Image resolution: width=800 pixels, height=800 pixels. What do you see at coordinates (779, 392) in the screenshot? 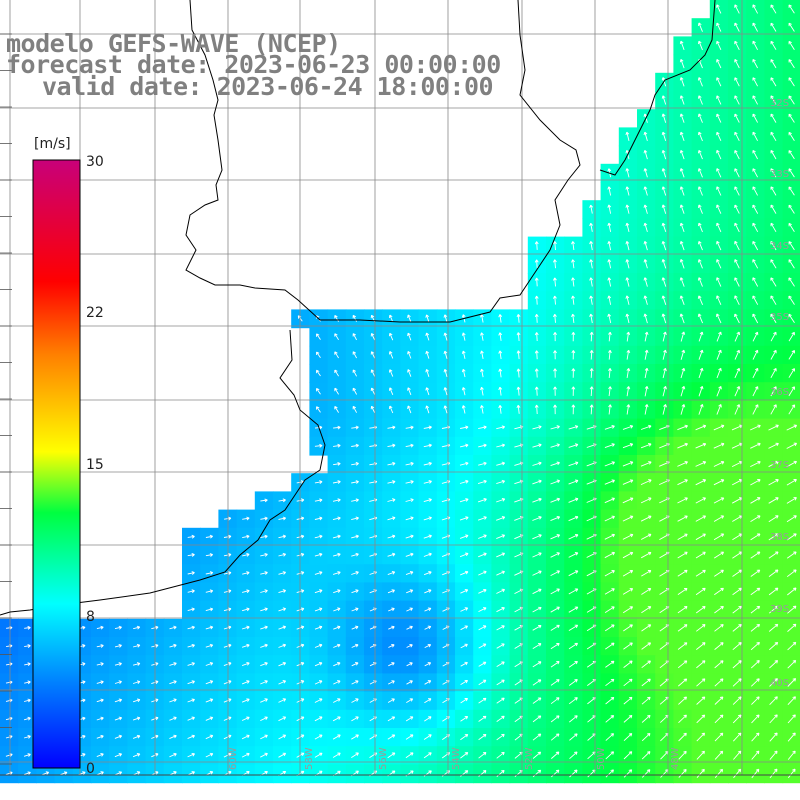
I see `lat-label: 36S` at bounding box center [779, 392].